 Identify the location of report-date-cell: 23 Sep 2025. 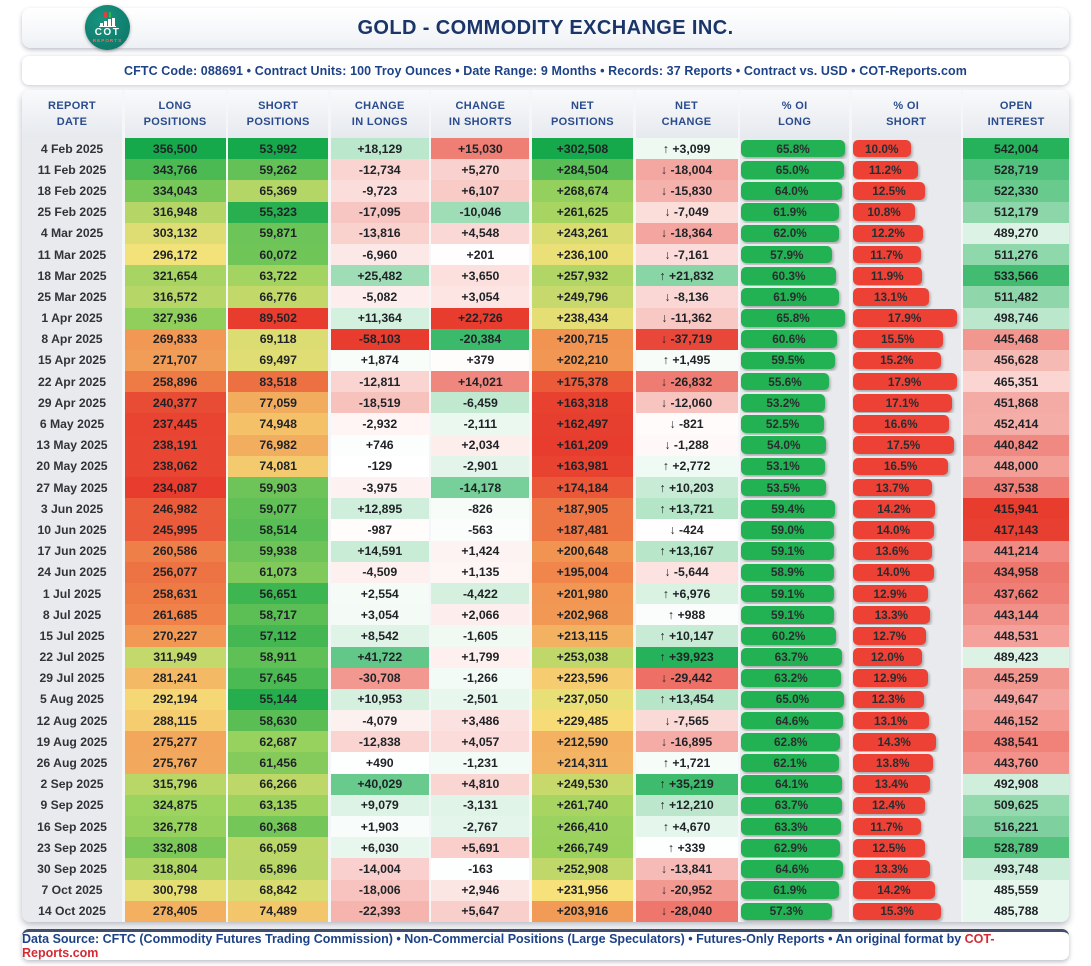
(72, 848).